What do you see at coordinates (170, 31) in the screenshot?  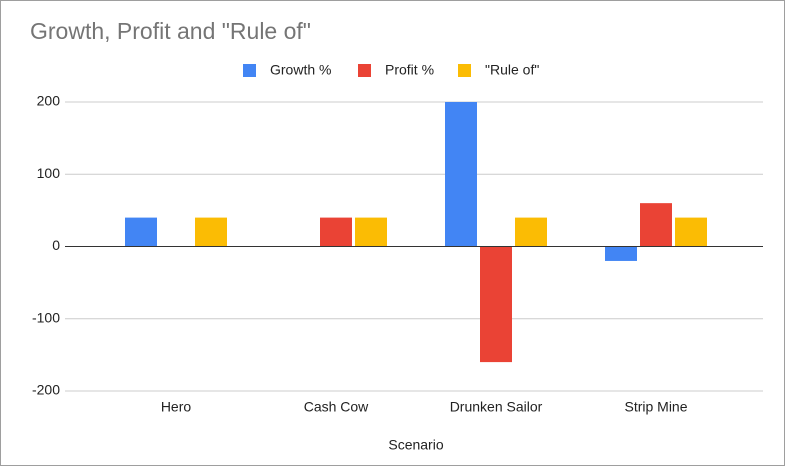 I see `chart-title: Growth, Profit and "Rule of"` at bounding box center [170, 31].